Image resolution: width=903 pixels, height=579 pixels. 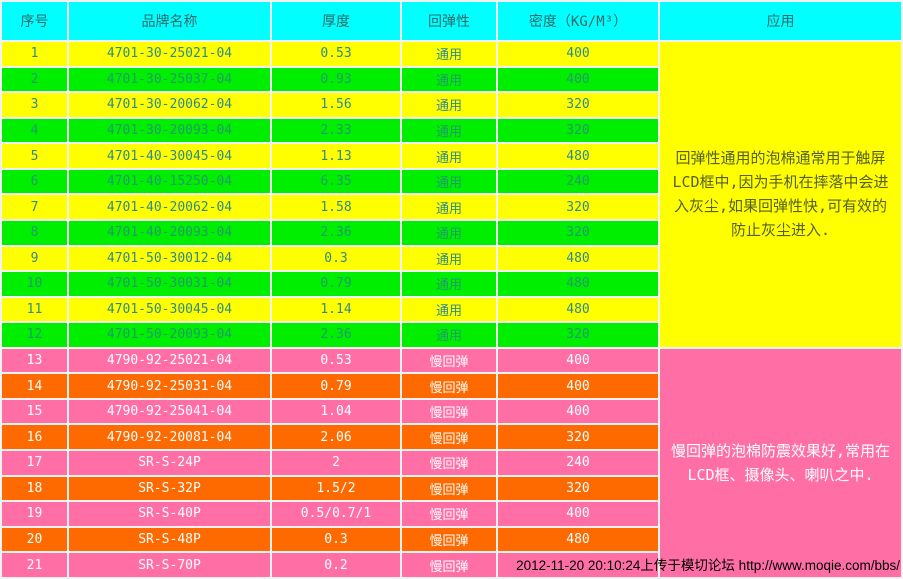 What do you see at coordinates (169, 105) in the screenshot?
I see `brand-name-cell: 4701-30-20062-04` at bounding box center [169, 105].